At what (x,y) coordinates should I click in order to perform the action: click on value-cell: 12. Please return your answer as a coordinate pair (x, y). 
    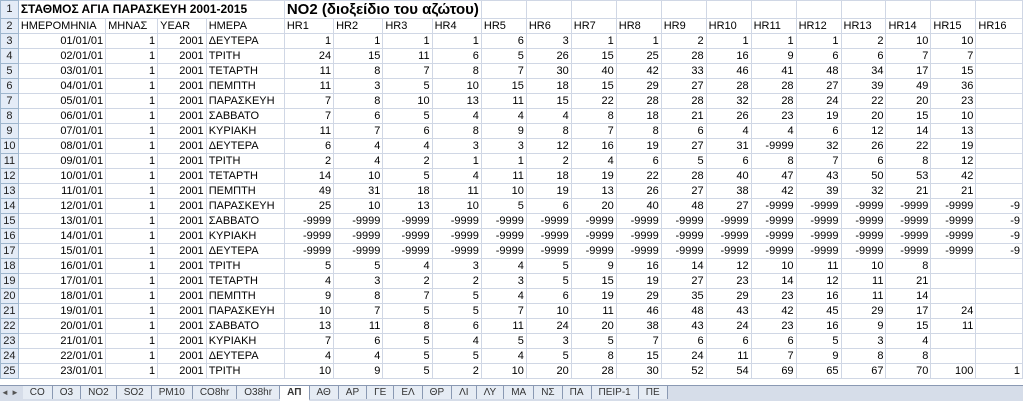
    Looking at the image, I should click on (818, 281).